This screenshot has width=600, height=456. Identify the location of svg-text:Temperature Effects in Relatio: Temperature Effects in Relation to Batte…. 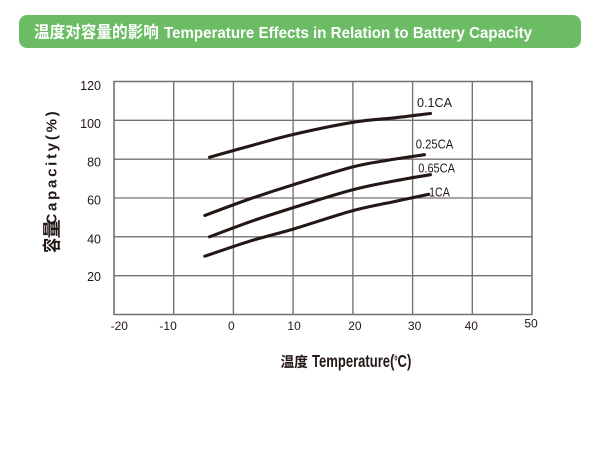
(348, 33).